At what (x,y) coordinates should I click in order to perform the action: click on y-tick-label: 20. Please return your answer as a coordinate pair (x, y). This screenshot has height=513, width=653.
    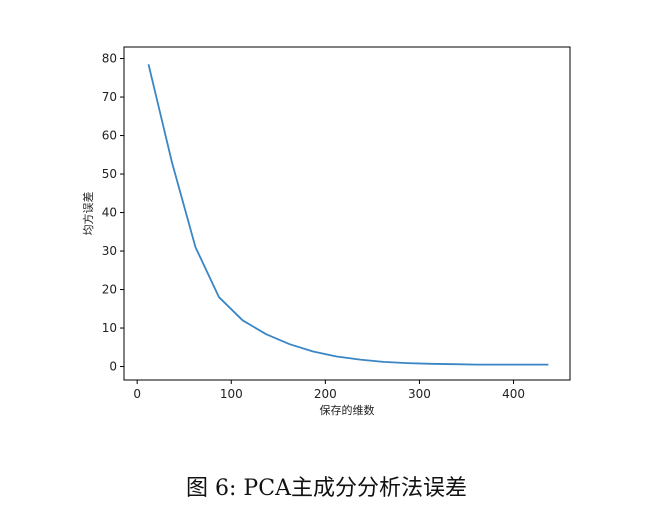
    Looking at the image, I should click on (109, 290).